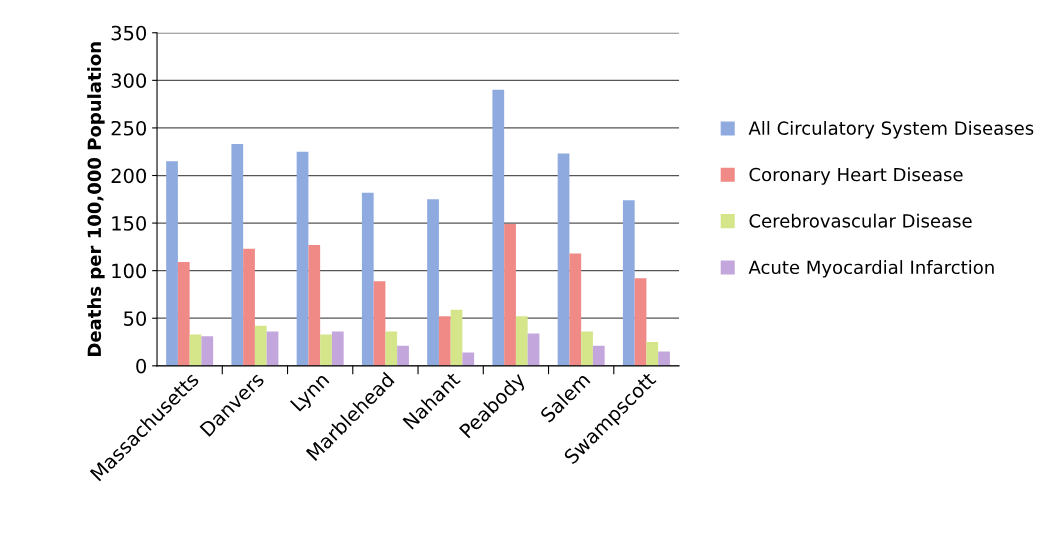 Image resolution: width=1061 pixels, height=546 pixels. I want to click on legend-label: All Circulatory System Diseases, so click(891, 130).